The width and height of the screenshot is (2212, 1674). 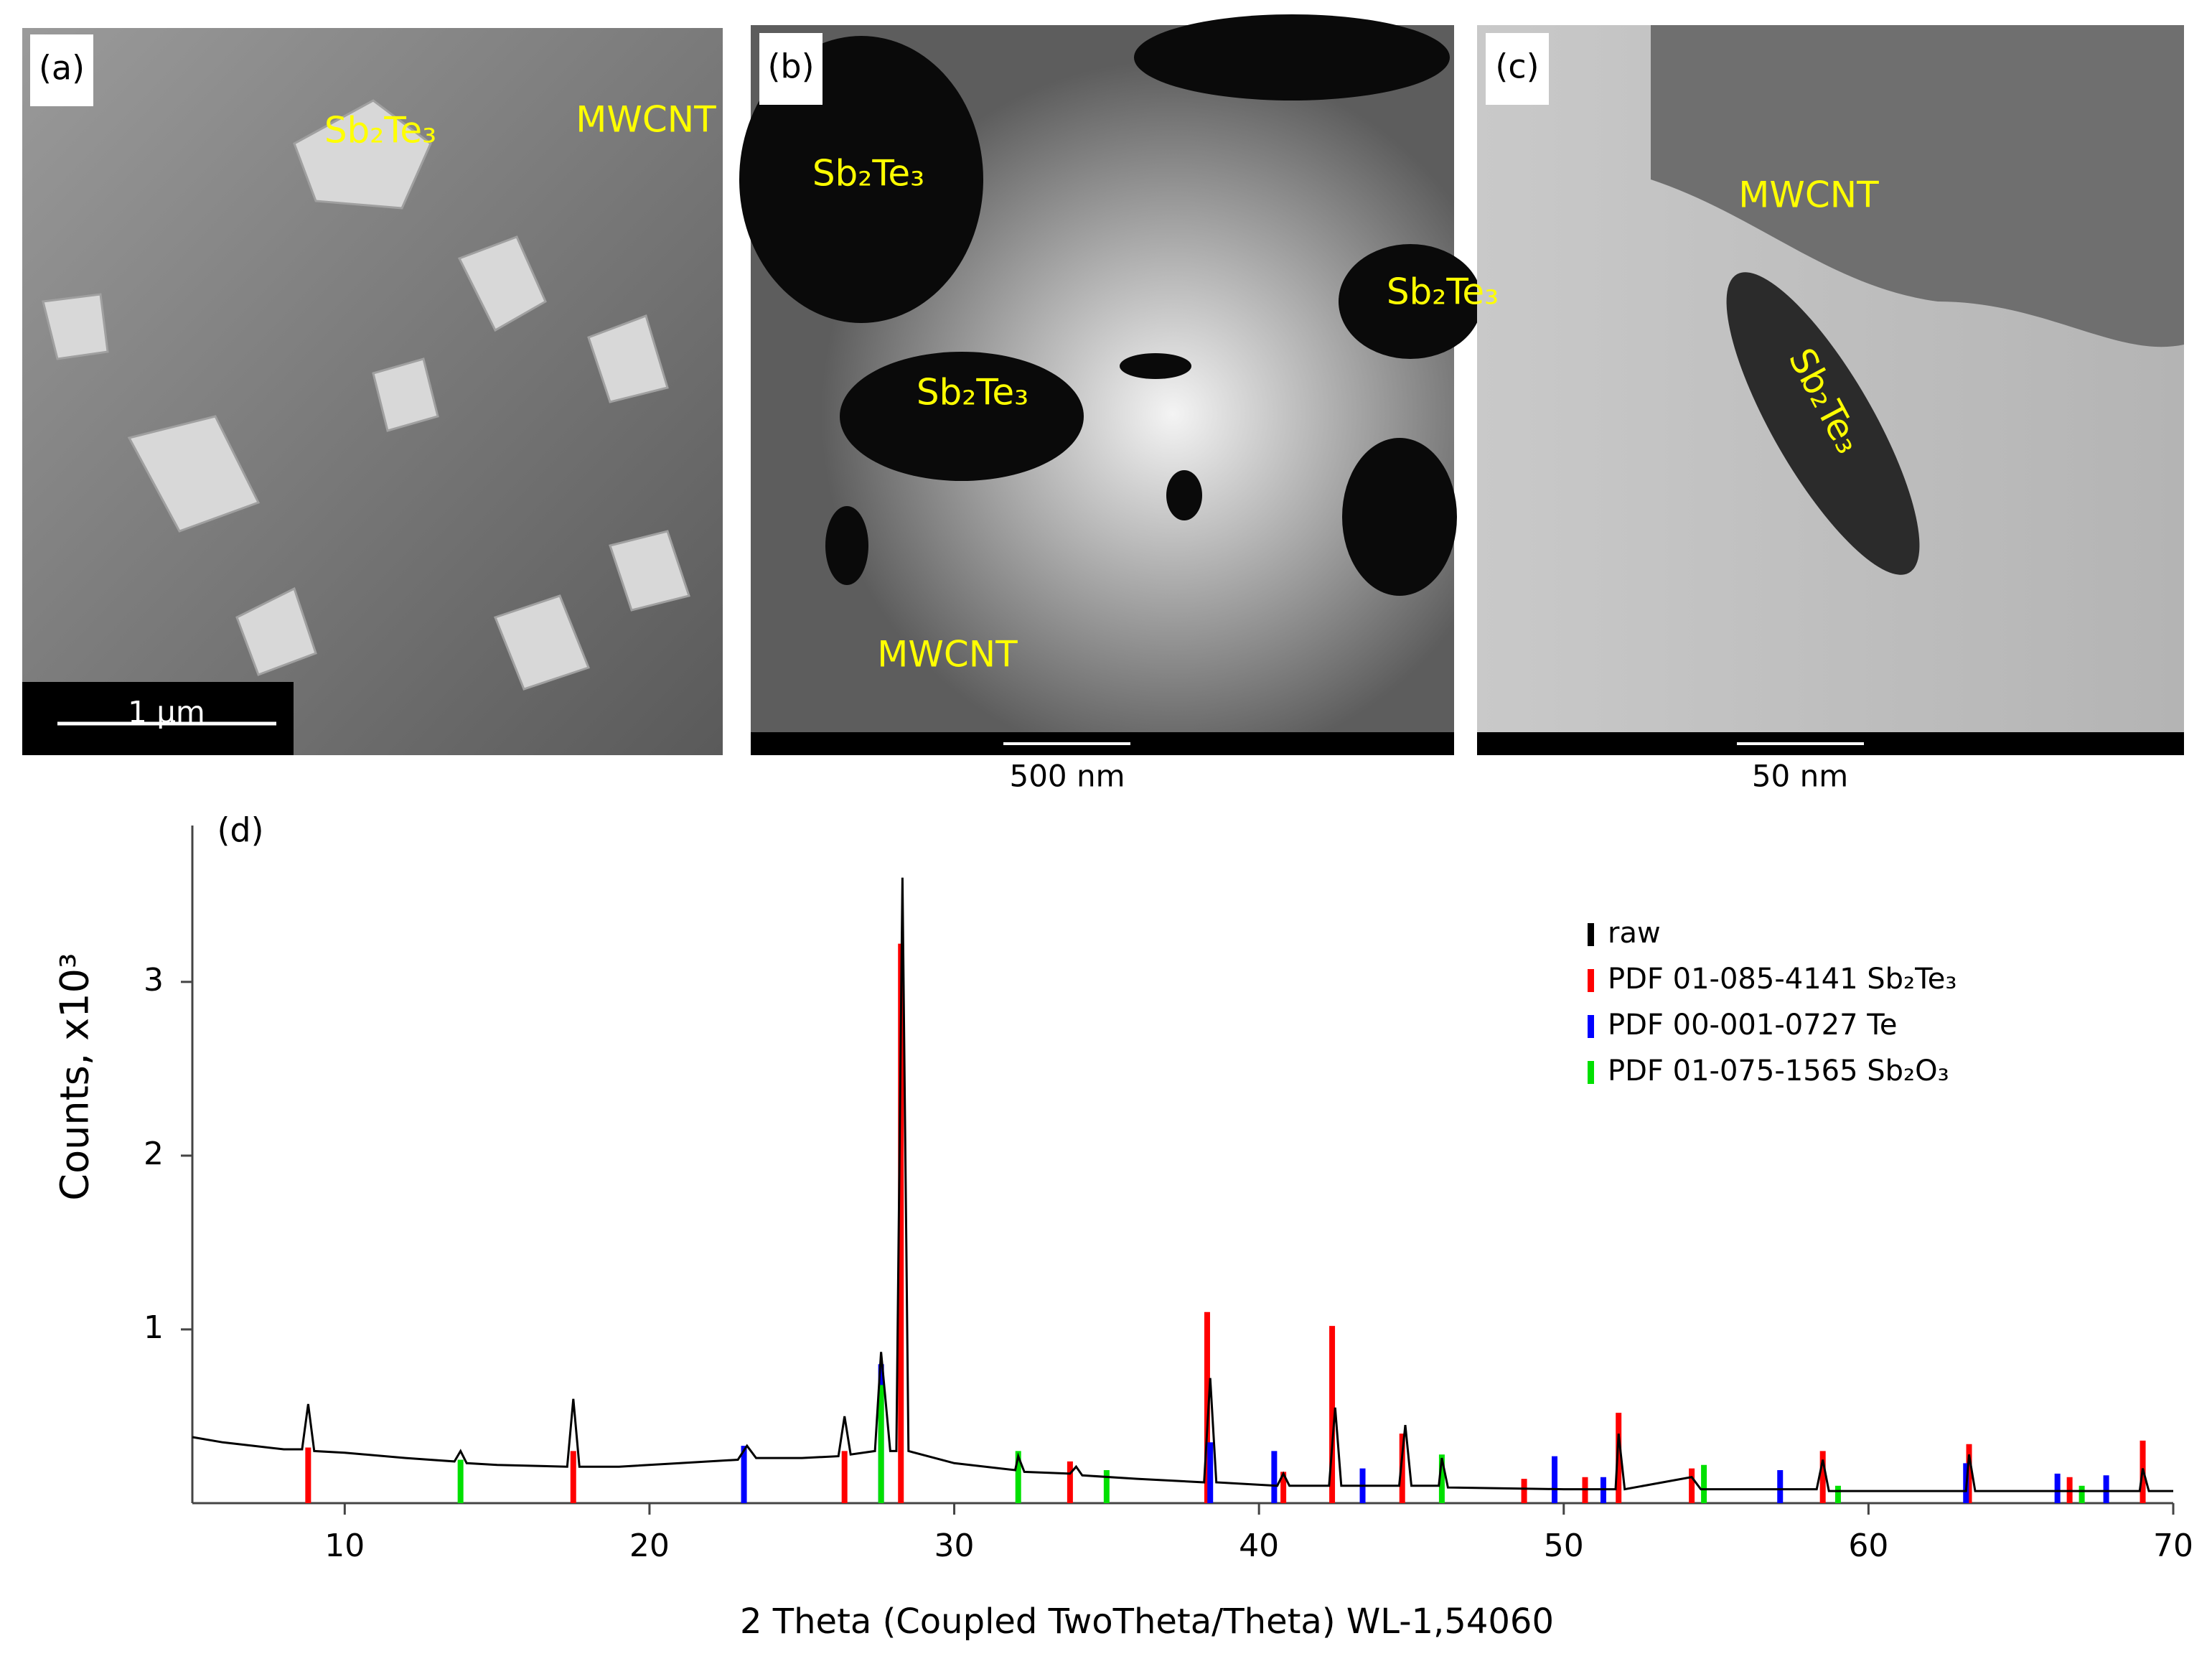 I want to click on scale-bar-label: 1 μm, so click(x=166, y=712).